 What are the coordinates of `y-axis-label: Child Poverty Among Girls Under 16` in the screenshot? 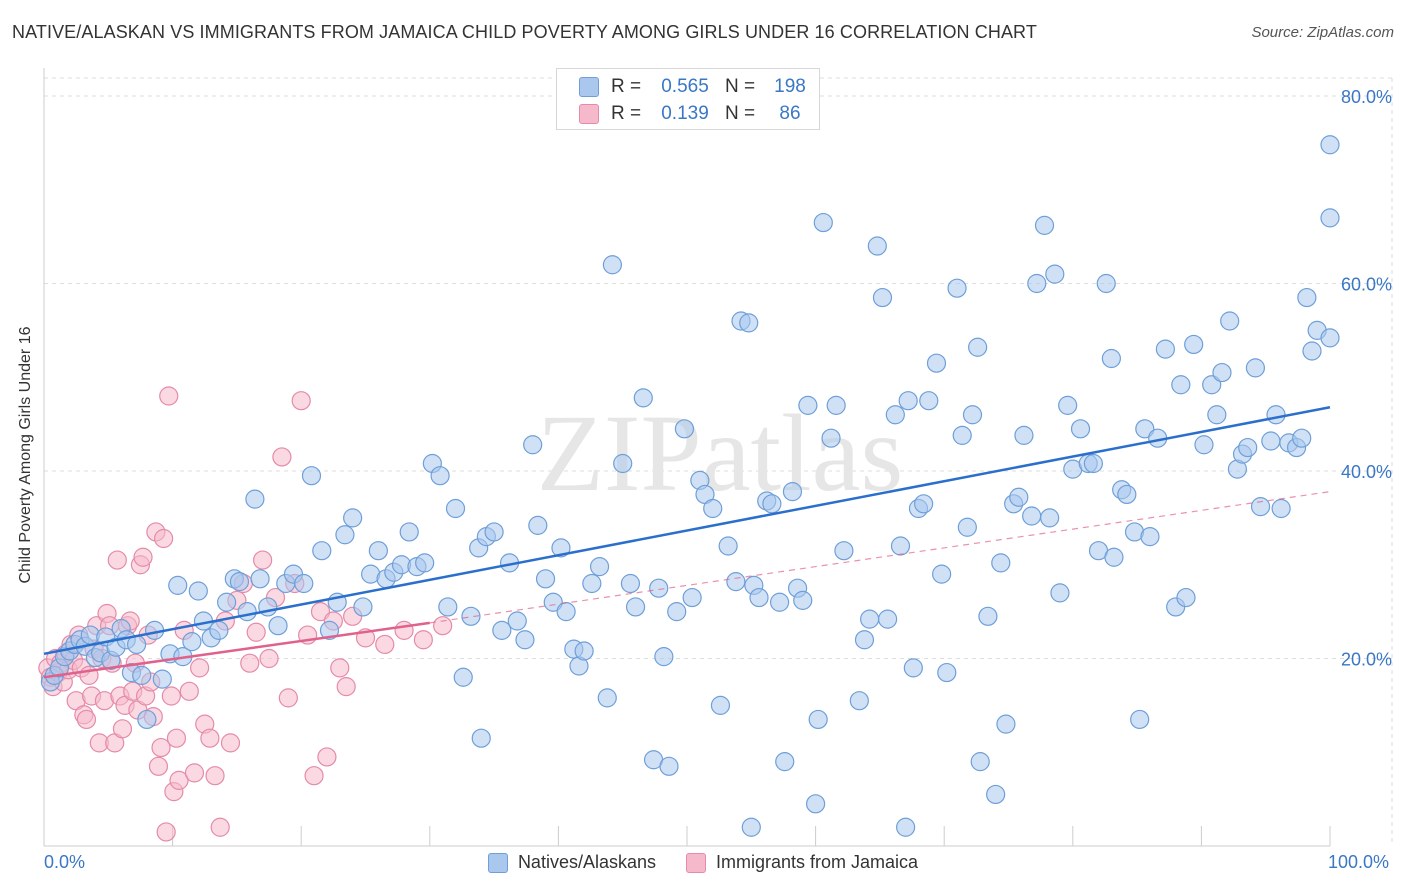 It's located at (25, 455).